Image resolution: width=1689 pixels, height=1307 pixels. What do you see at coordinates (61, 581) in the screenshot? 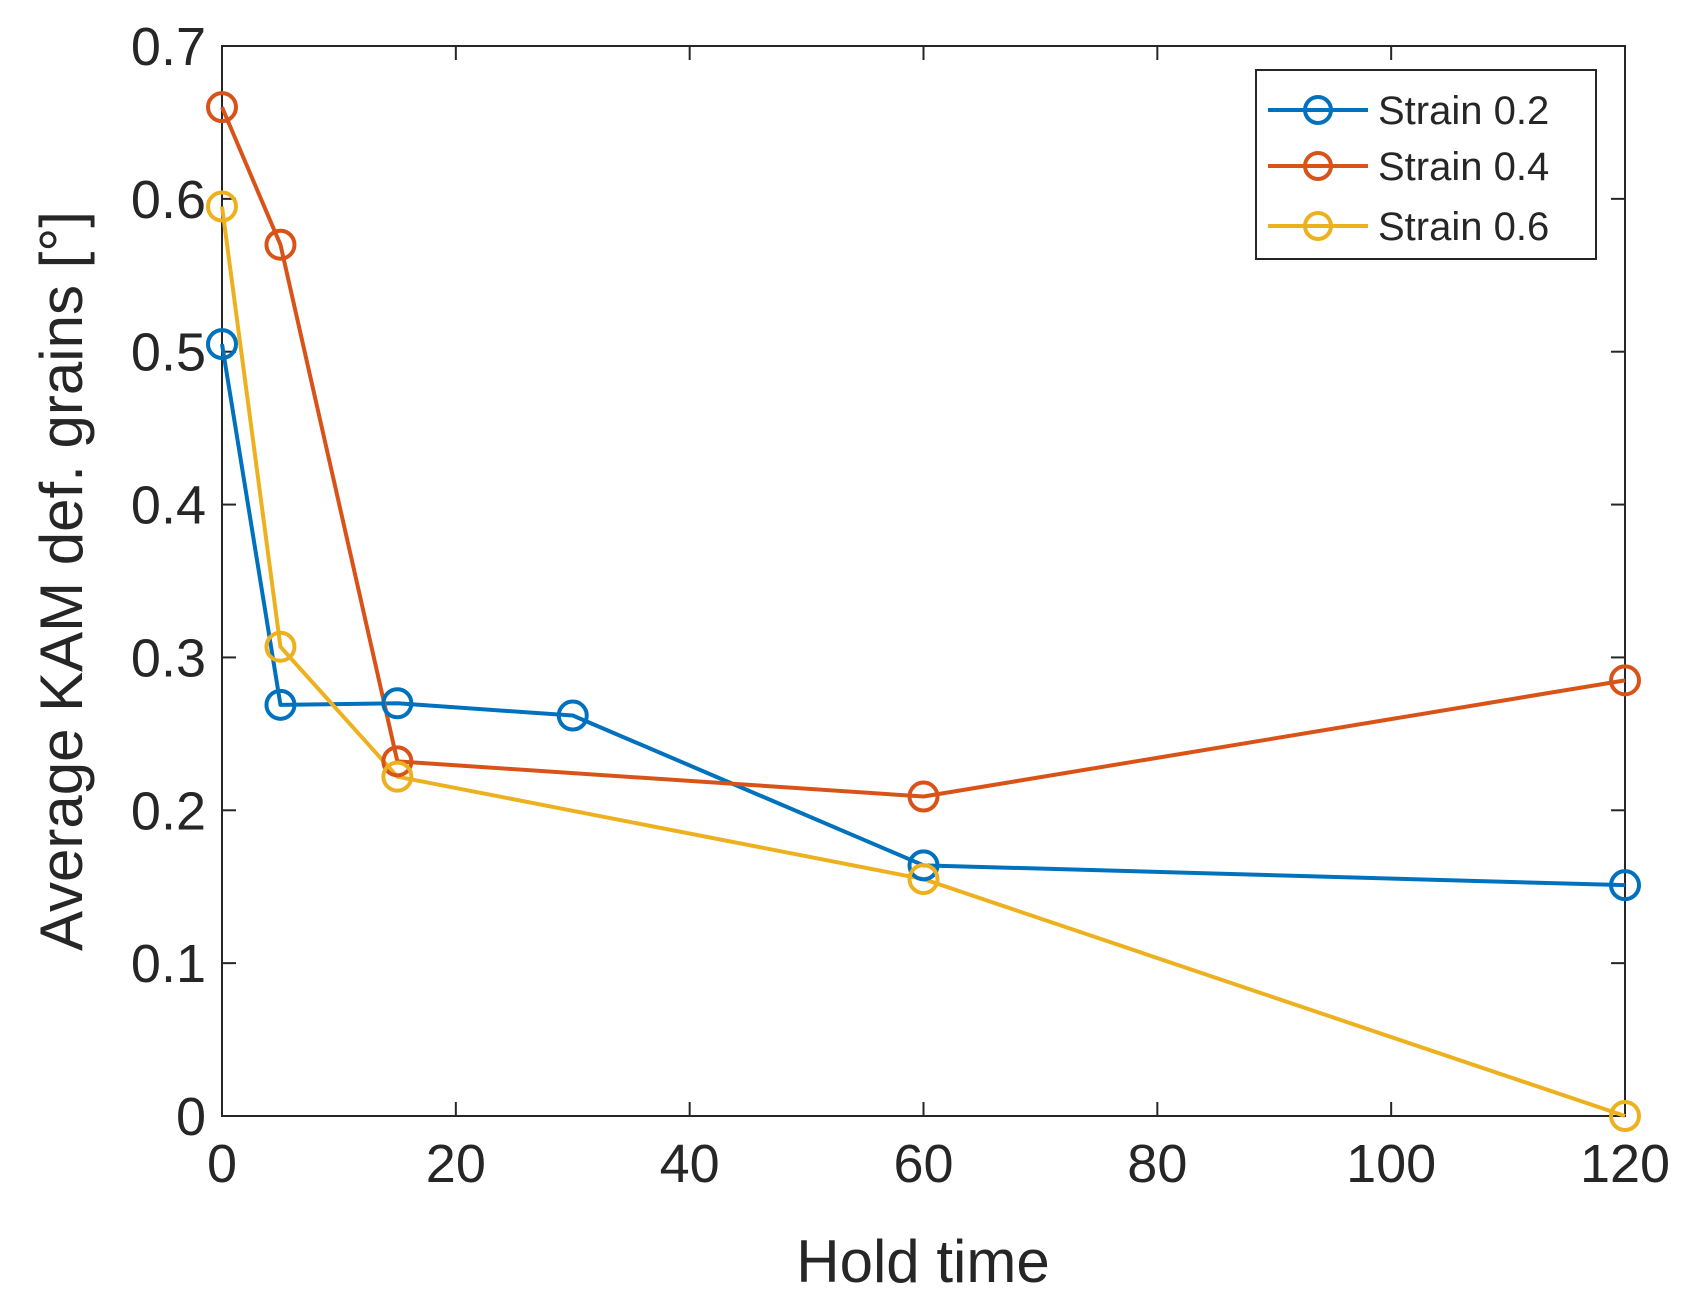
I see `y-axis-label: Average KAM def. grains [°]` at bounding box center [61, 581].